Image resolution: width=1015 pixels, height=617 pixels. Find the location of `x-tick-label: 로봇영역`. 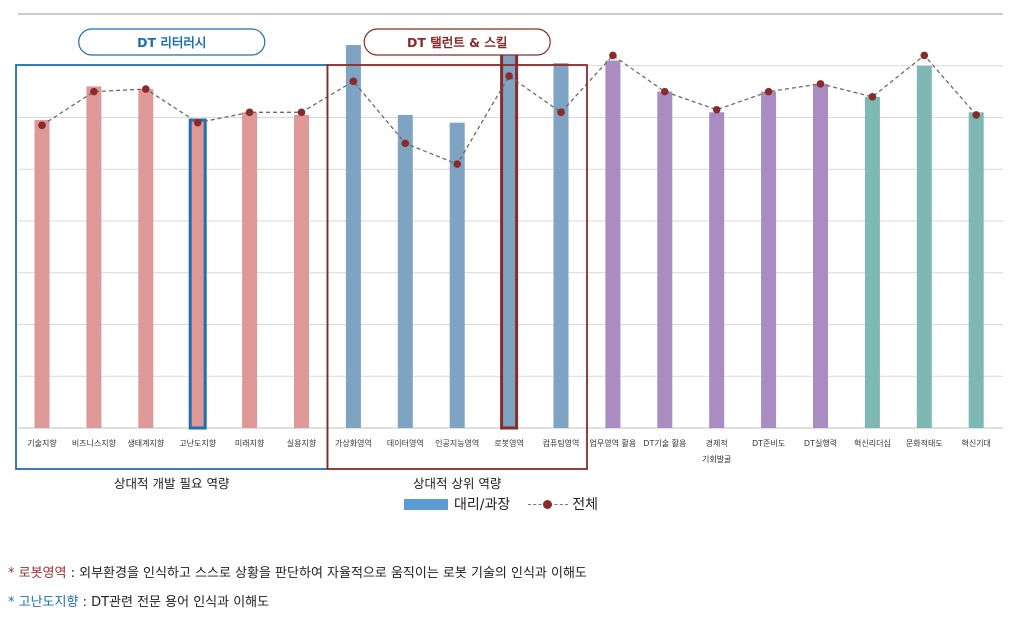

x-tick-label: 로봇영역 is located at coordinates (508, 443).